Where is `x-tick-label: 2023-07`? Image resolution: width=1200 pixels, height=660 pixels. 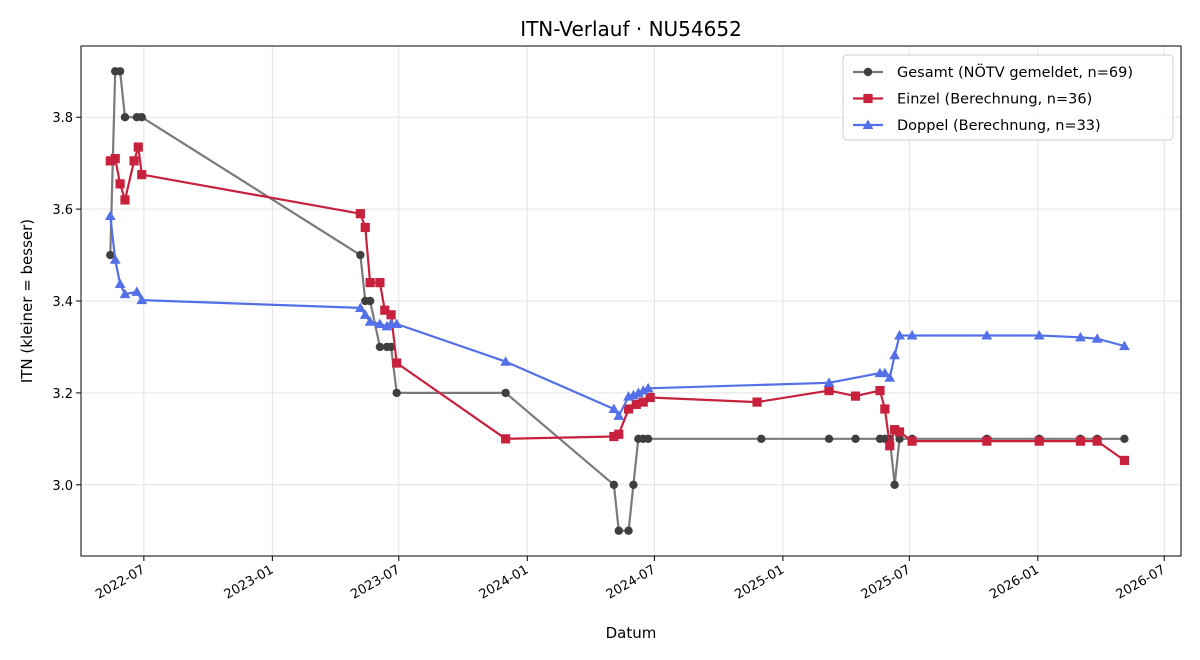 x-tick-label: 2023-07 is located at coordinates (375, 582).